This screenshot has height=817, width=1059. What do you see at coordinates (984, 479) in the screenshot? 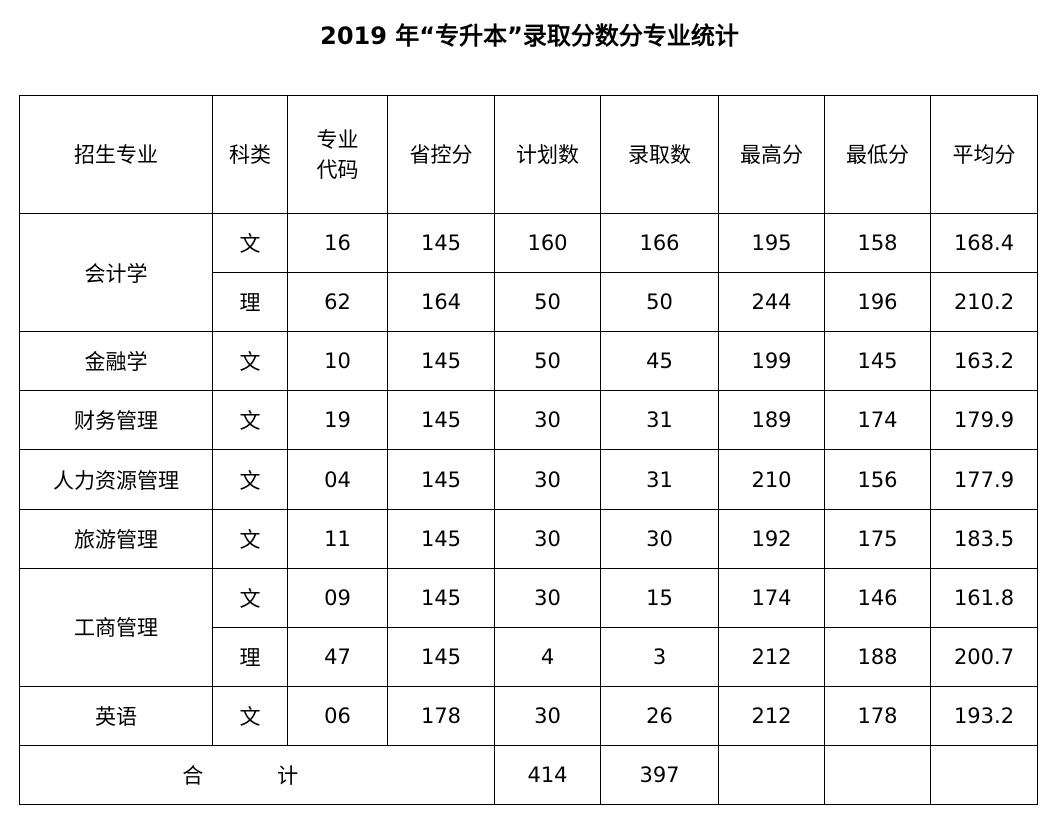
I see `cell-avg: 177.9` at bounding box center [984, 479].